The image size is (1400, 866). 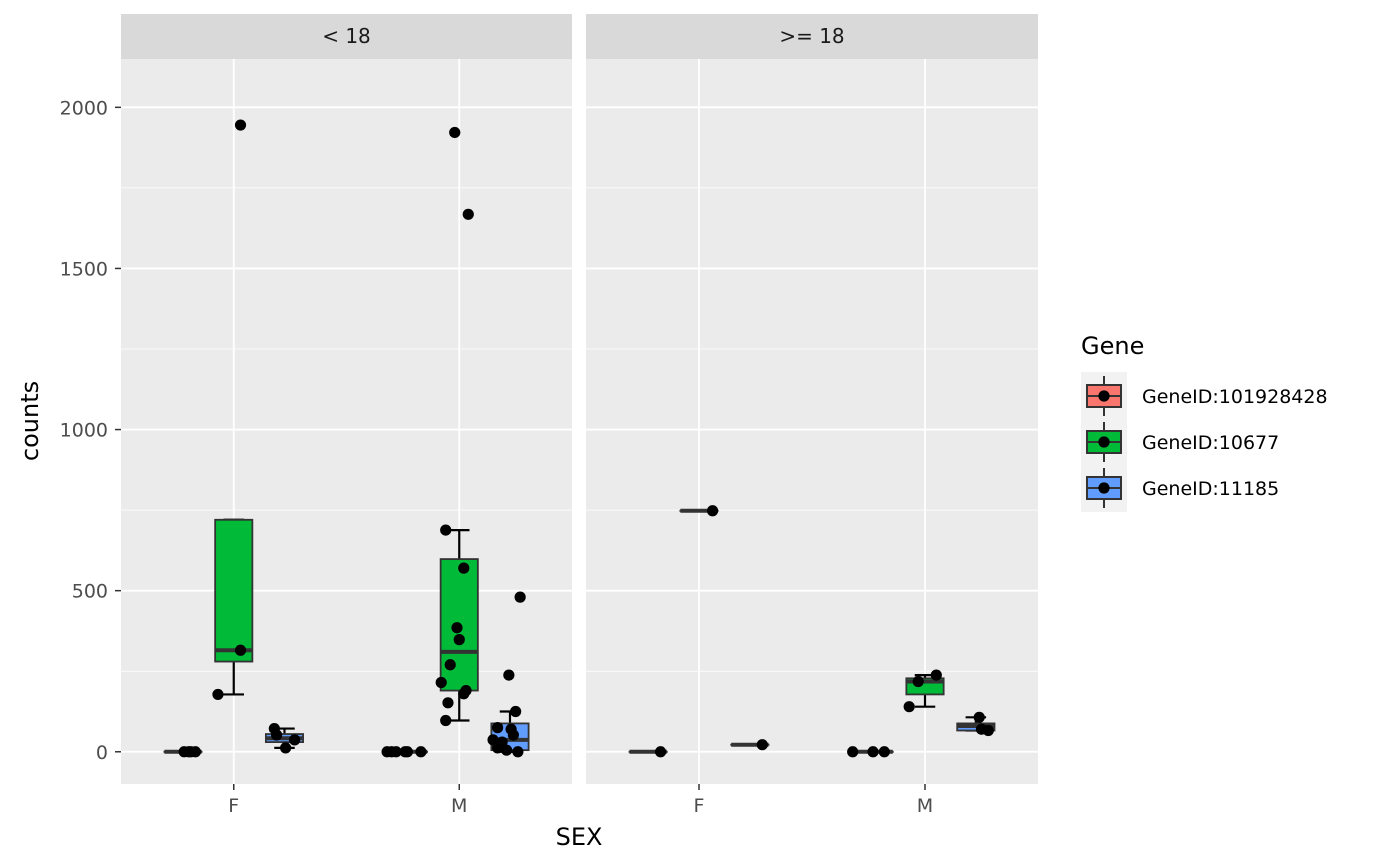 I want to click on facet-strip-left: < 18, so click(x=346, y=36).